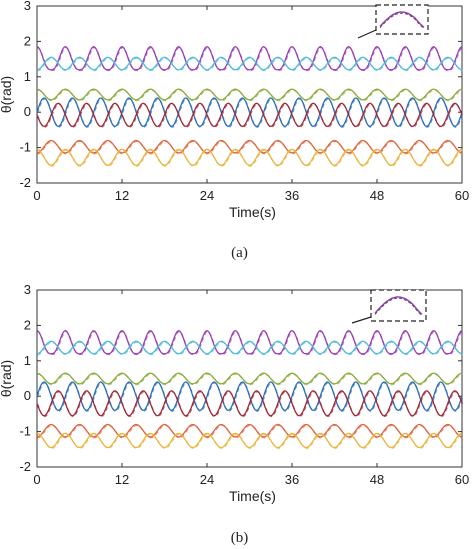 Image resolution: width=474 pixels, height=549 pixels. What do you see at coordinates (239, 253) in the screenshot?
I see `panel-caption-a: (a)` at bounding box center [239, 253].